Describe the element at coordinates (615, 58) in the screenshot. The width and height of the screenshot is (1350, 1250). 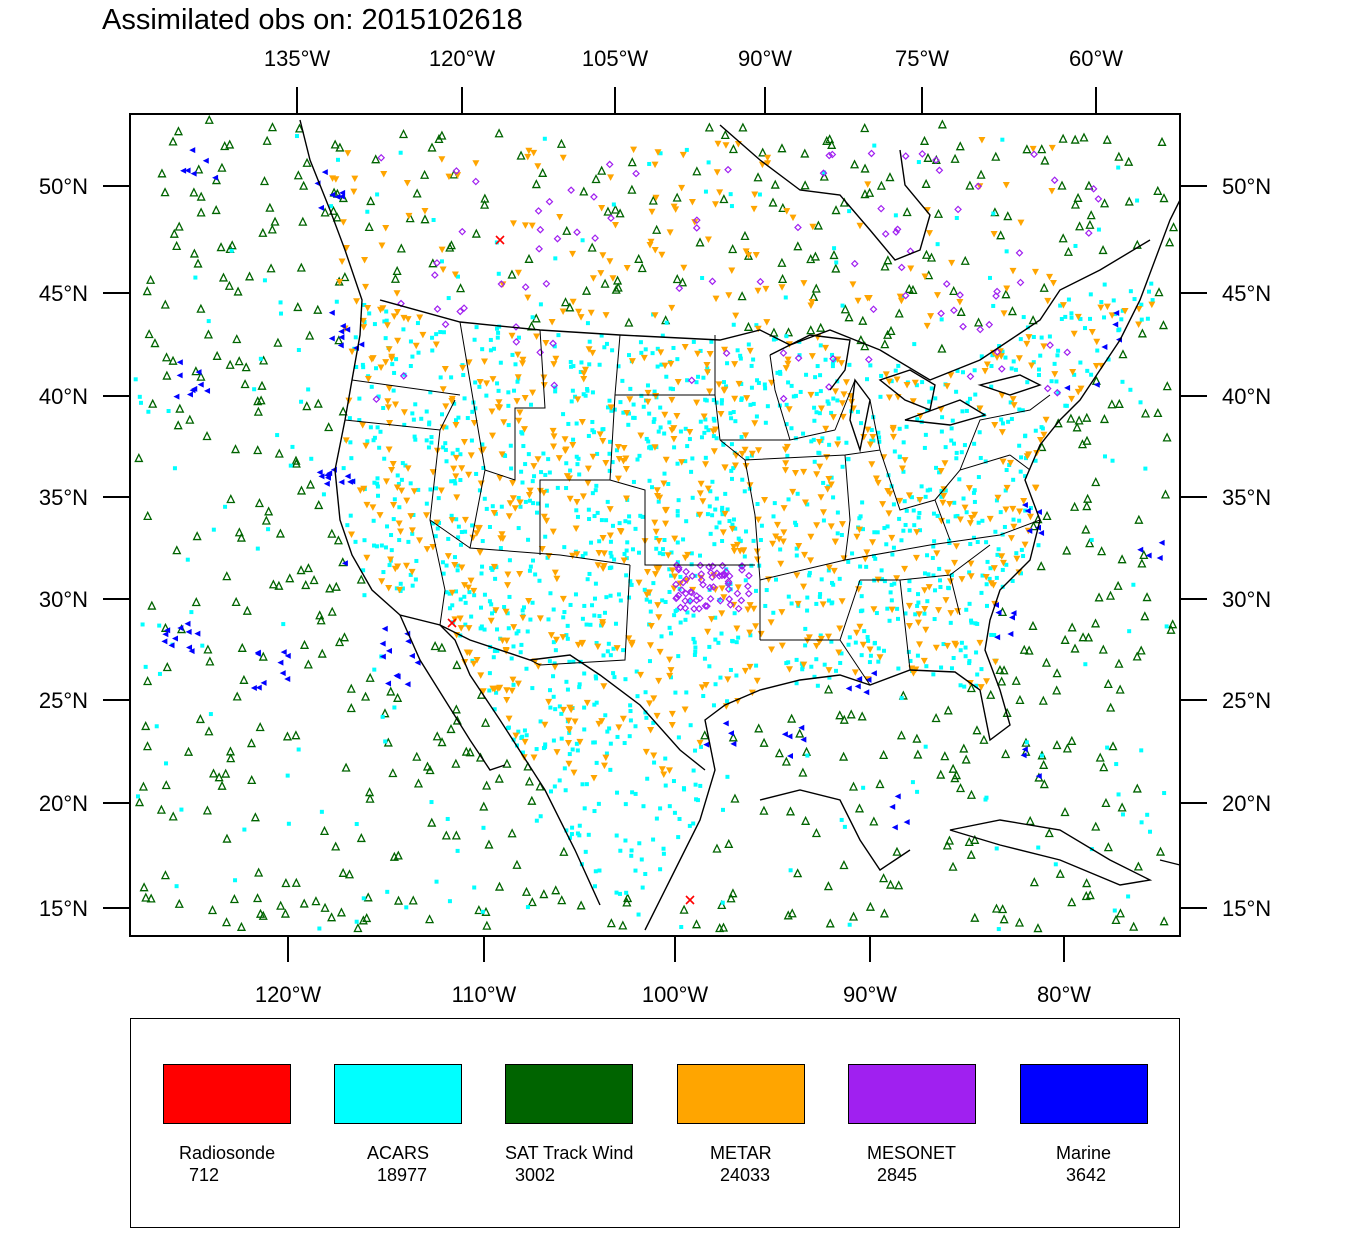
I see `top-lon-label: 105°W` at that location.